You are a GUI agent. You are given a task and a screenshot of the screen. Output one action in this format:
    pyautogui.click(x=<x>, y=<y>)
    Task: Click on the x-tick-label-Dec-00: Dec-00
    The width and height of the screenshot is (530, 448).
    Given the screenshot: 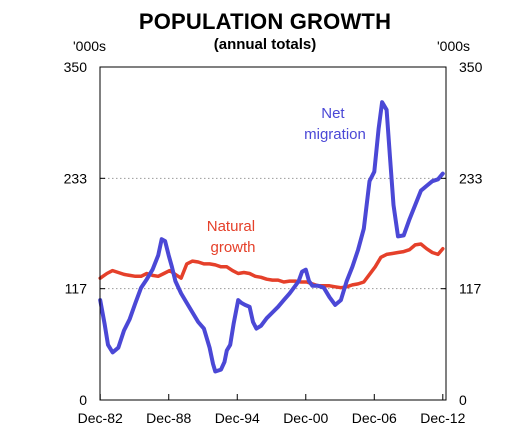 What is the action you would take?
    pyautogui.click(x=305, y=418)
    